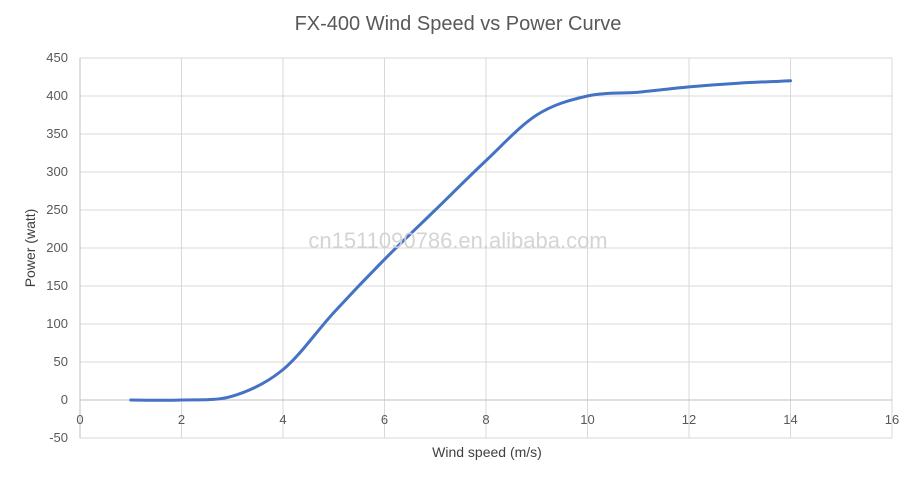 This screenshot has width=916, height=482. Describe the element at coordinates (64, 399) in the screenshot. I see `y-tick-label: 0` at that location.